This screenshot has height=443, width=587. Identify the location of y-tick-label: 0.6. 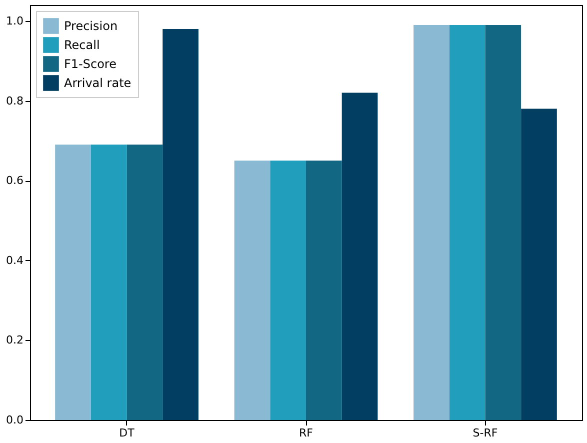
(15, 181).